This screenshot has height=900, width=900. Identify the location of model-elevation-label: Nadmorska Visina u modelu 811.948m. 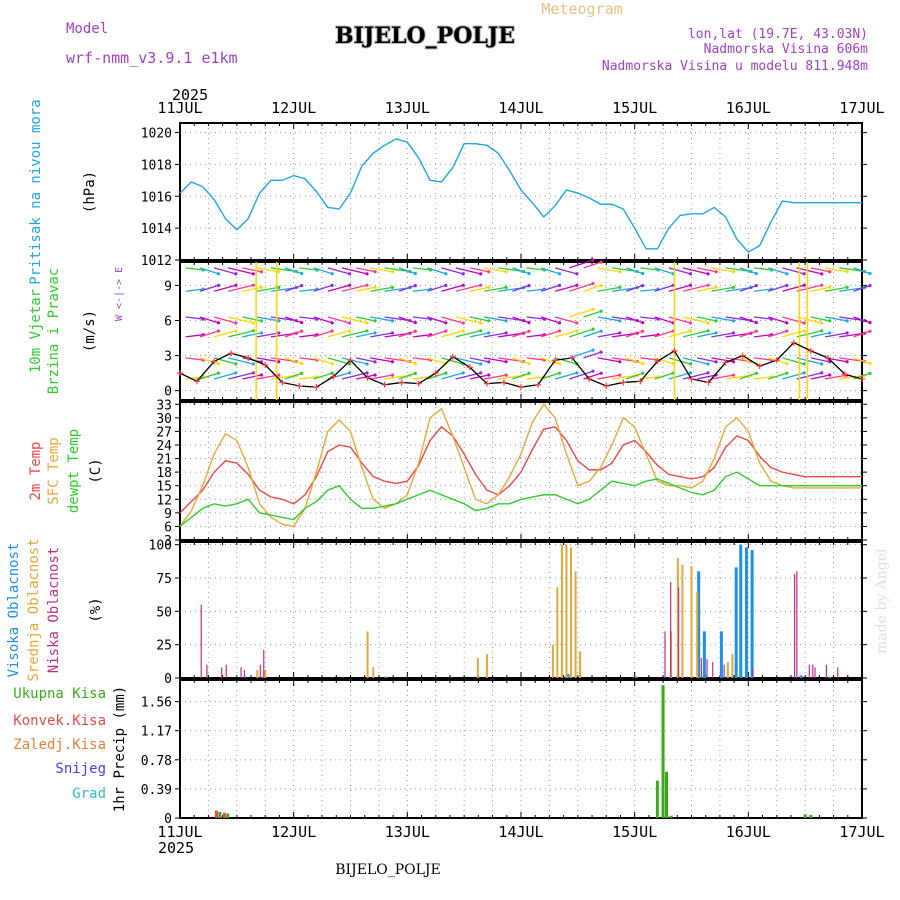
(735, 66).